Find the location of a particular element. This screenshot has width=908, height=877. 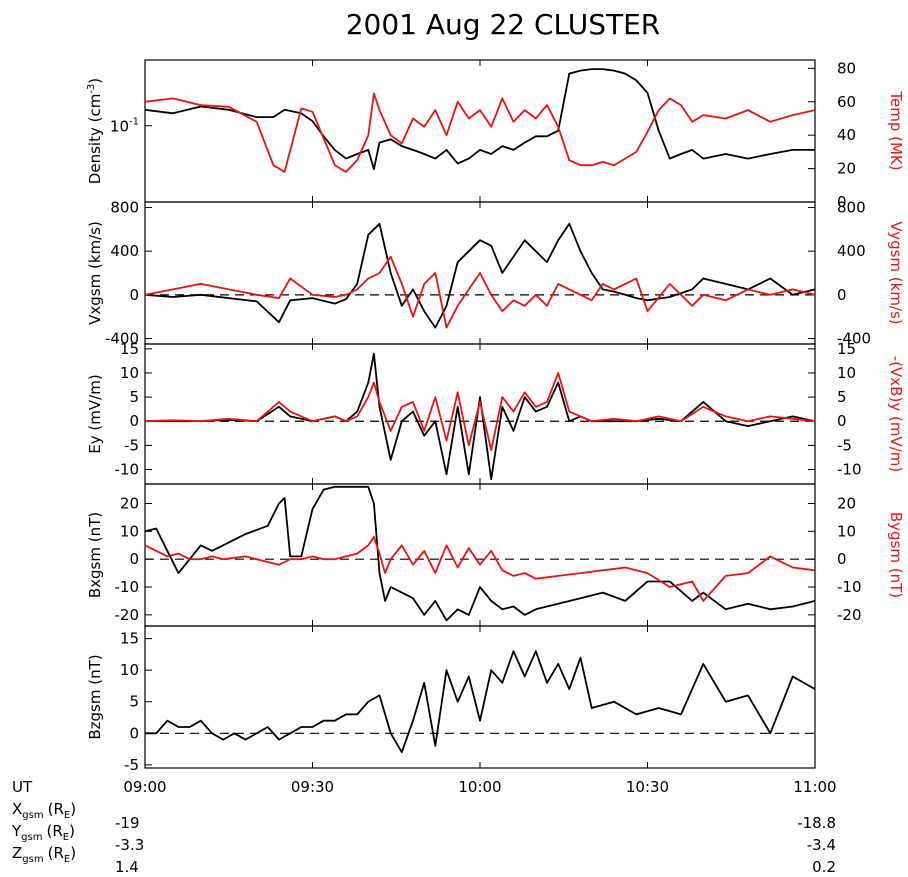

x-tick-label: 10:30 is located at coordinates (647, 787).